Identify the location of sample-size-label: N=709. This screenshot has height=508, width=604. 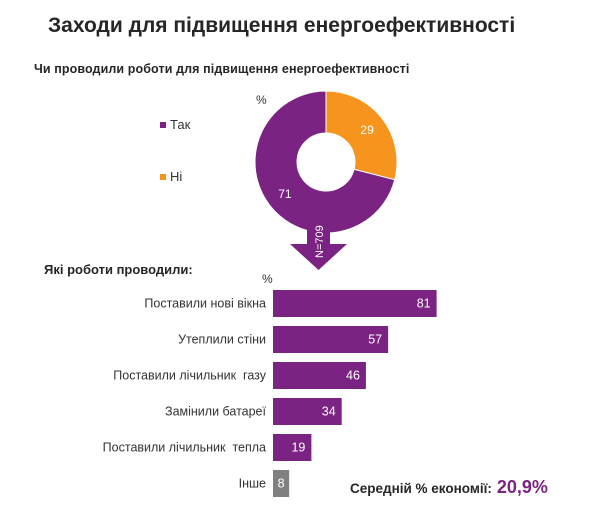
(320, 241).